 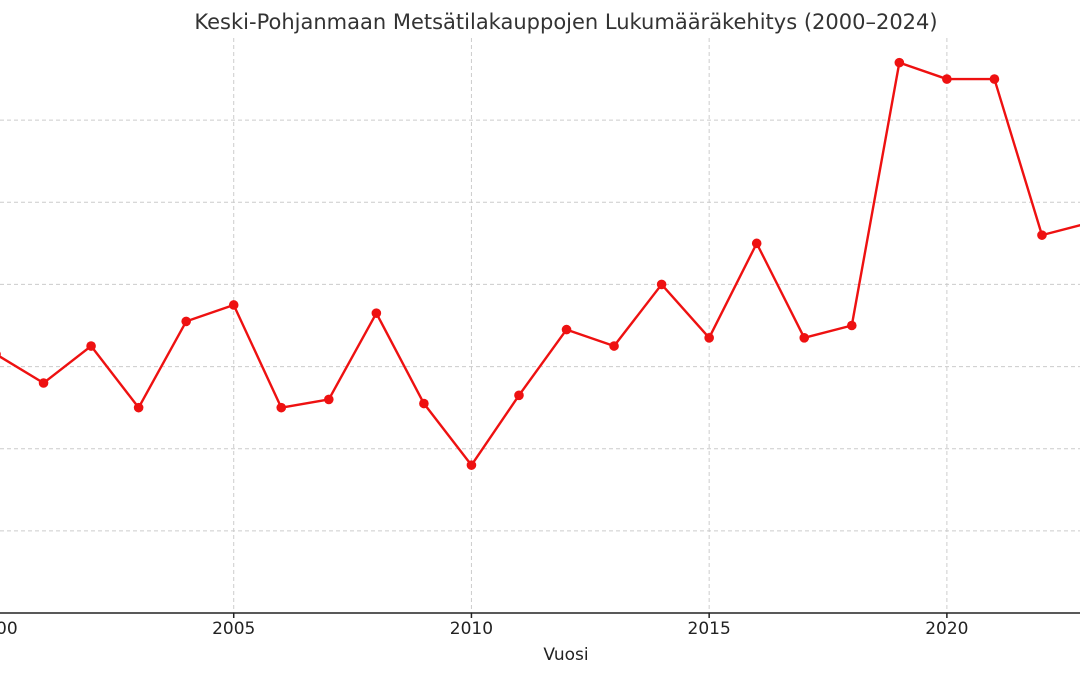 I want to click on data-point-2004, so click(x=186, y=321).